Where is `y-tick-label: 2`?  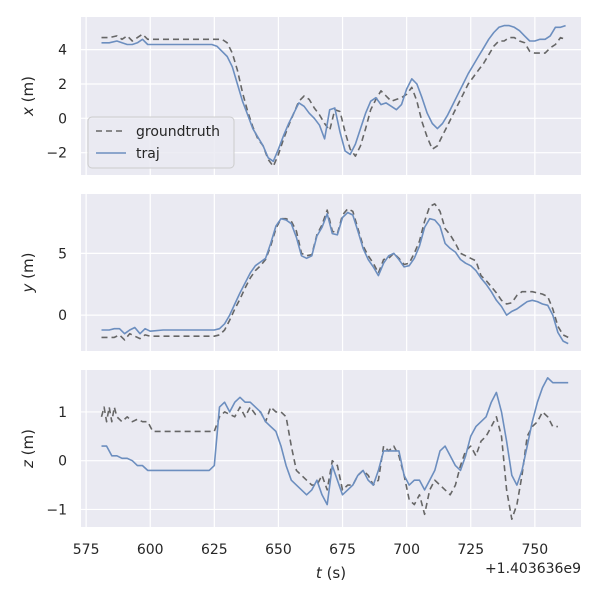
y-tick-label: 2 is located at coordinates (62, 85).